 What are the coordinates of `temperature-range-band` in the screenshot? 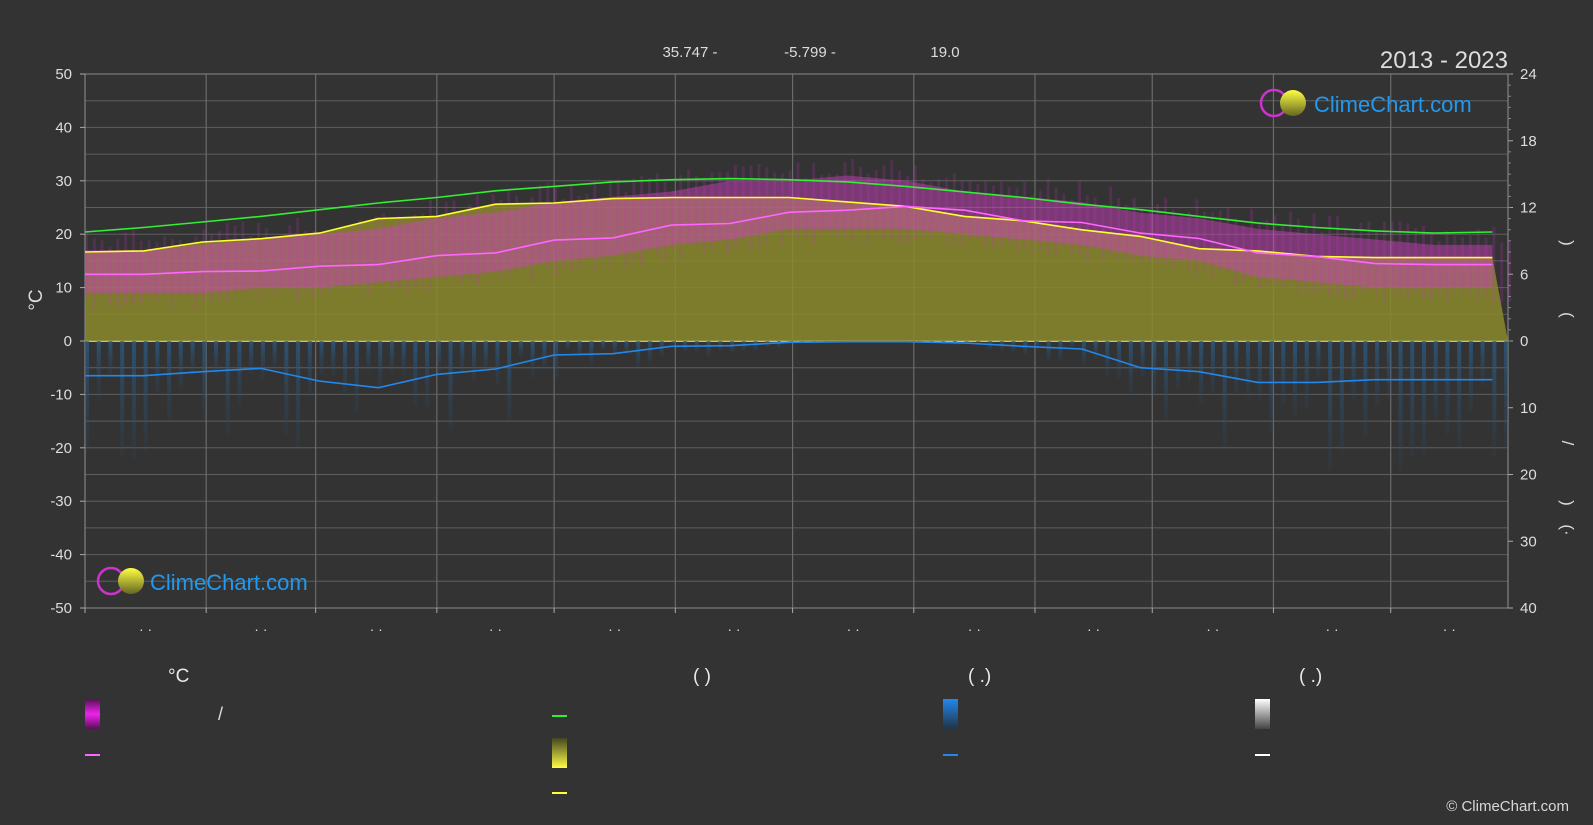 It's located at (789, 234).